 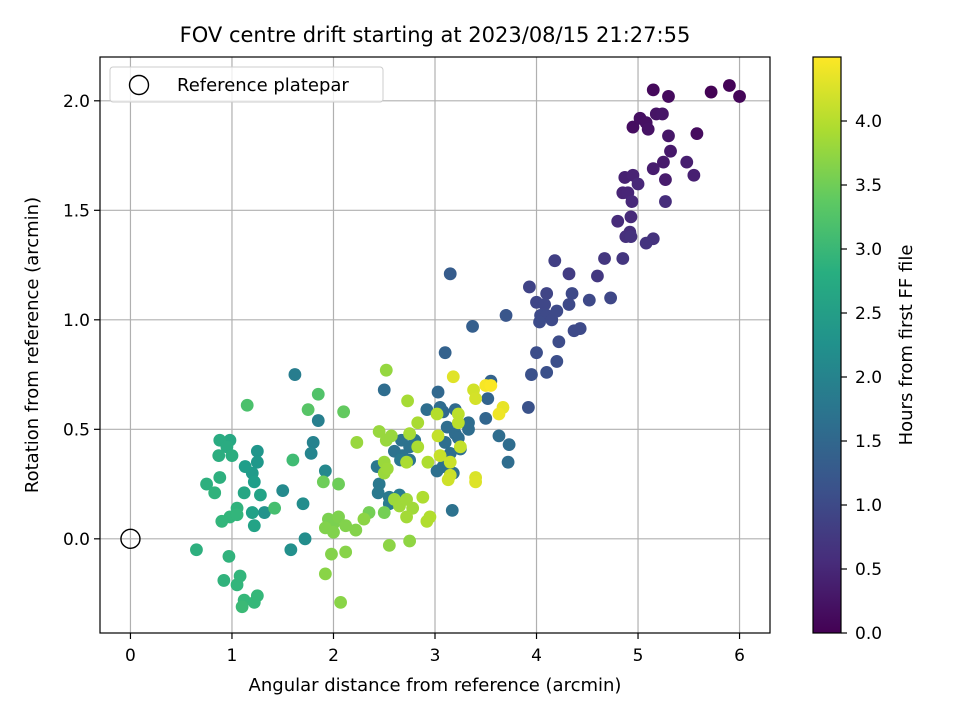 I want to click on reference-platepar-marker, so click(x=130, y=539).